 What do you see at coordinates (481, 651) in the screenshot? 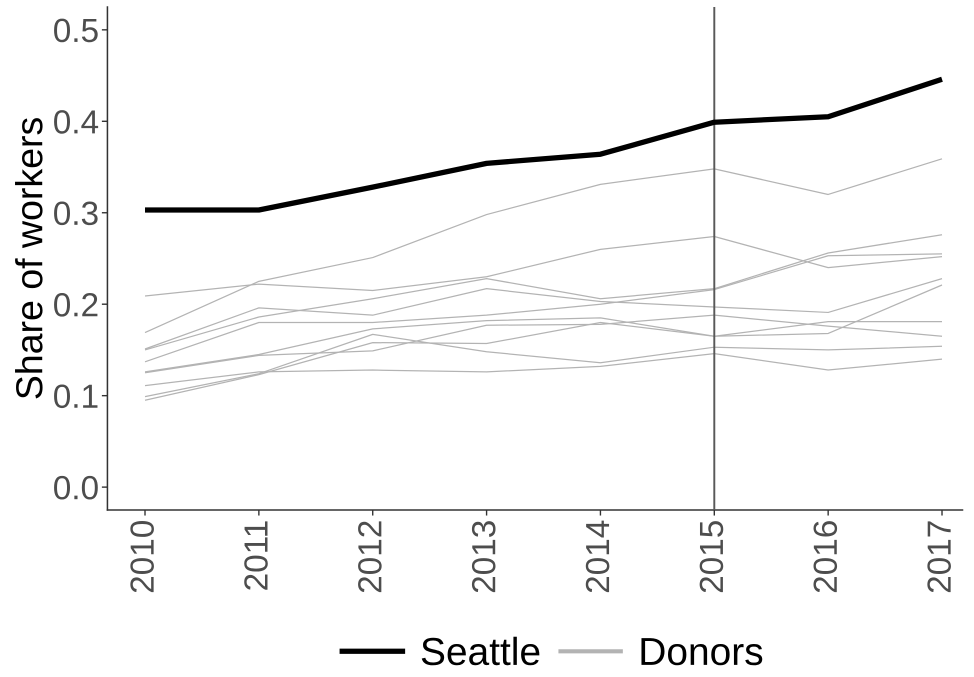
I see `legend-label: Seattle` at bounding box center [481, 651].